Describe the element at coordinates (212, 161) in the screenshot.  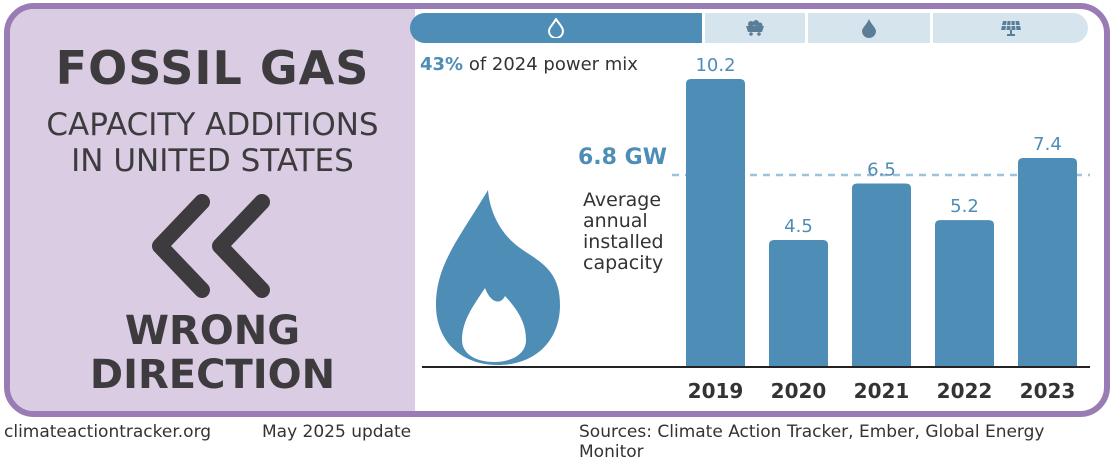
I see `subtitle-line-2: IN UNITED STATES` at that location.